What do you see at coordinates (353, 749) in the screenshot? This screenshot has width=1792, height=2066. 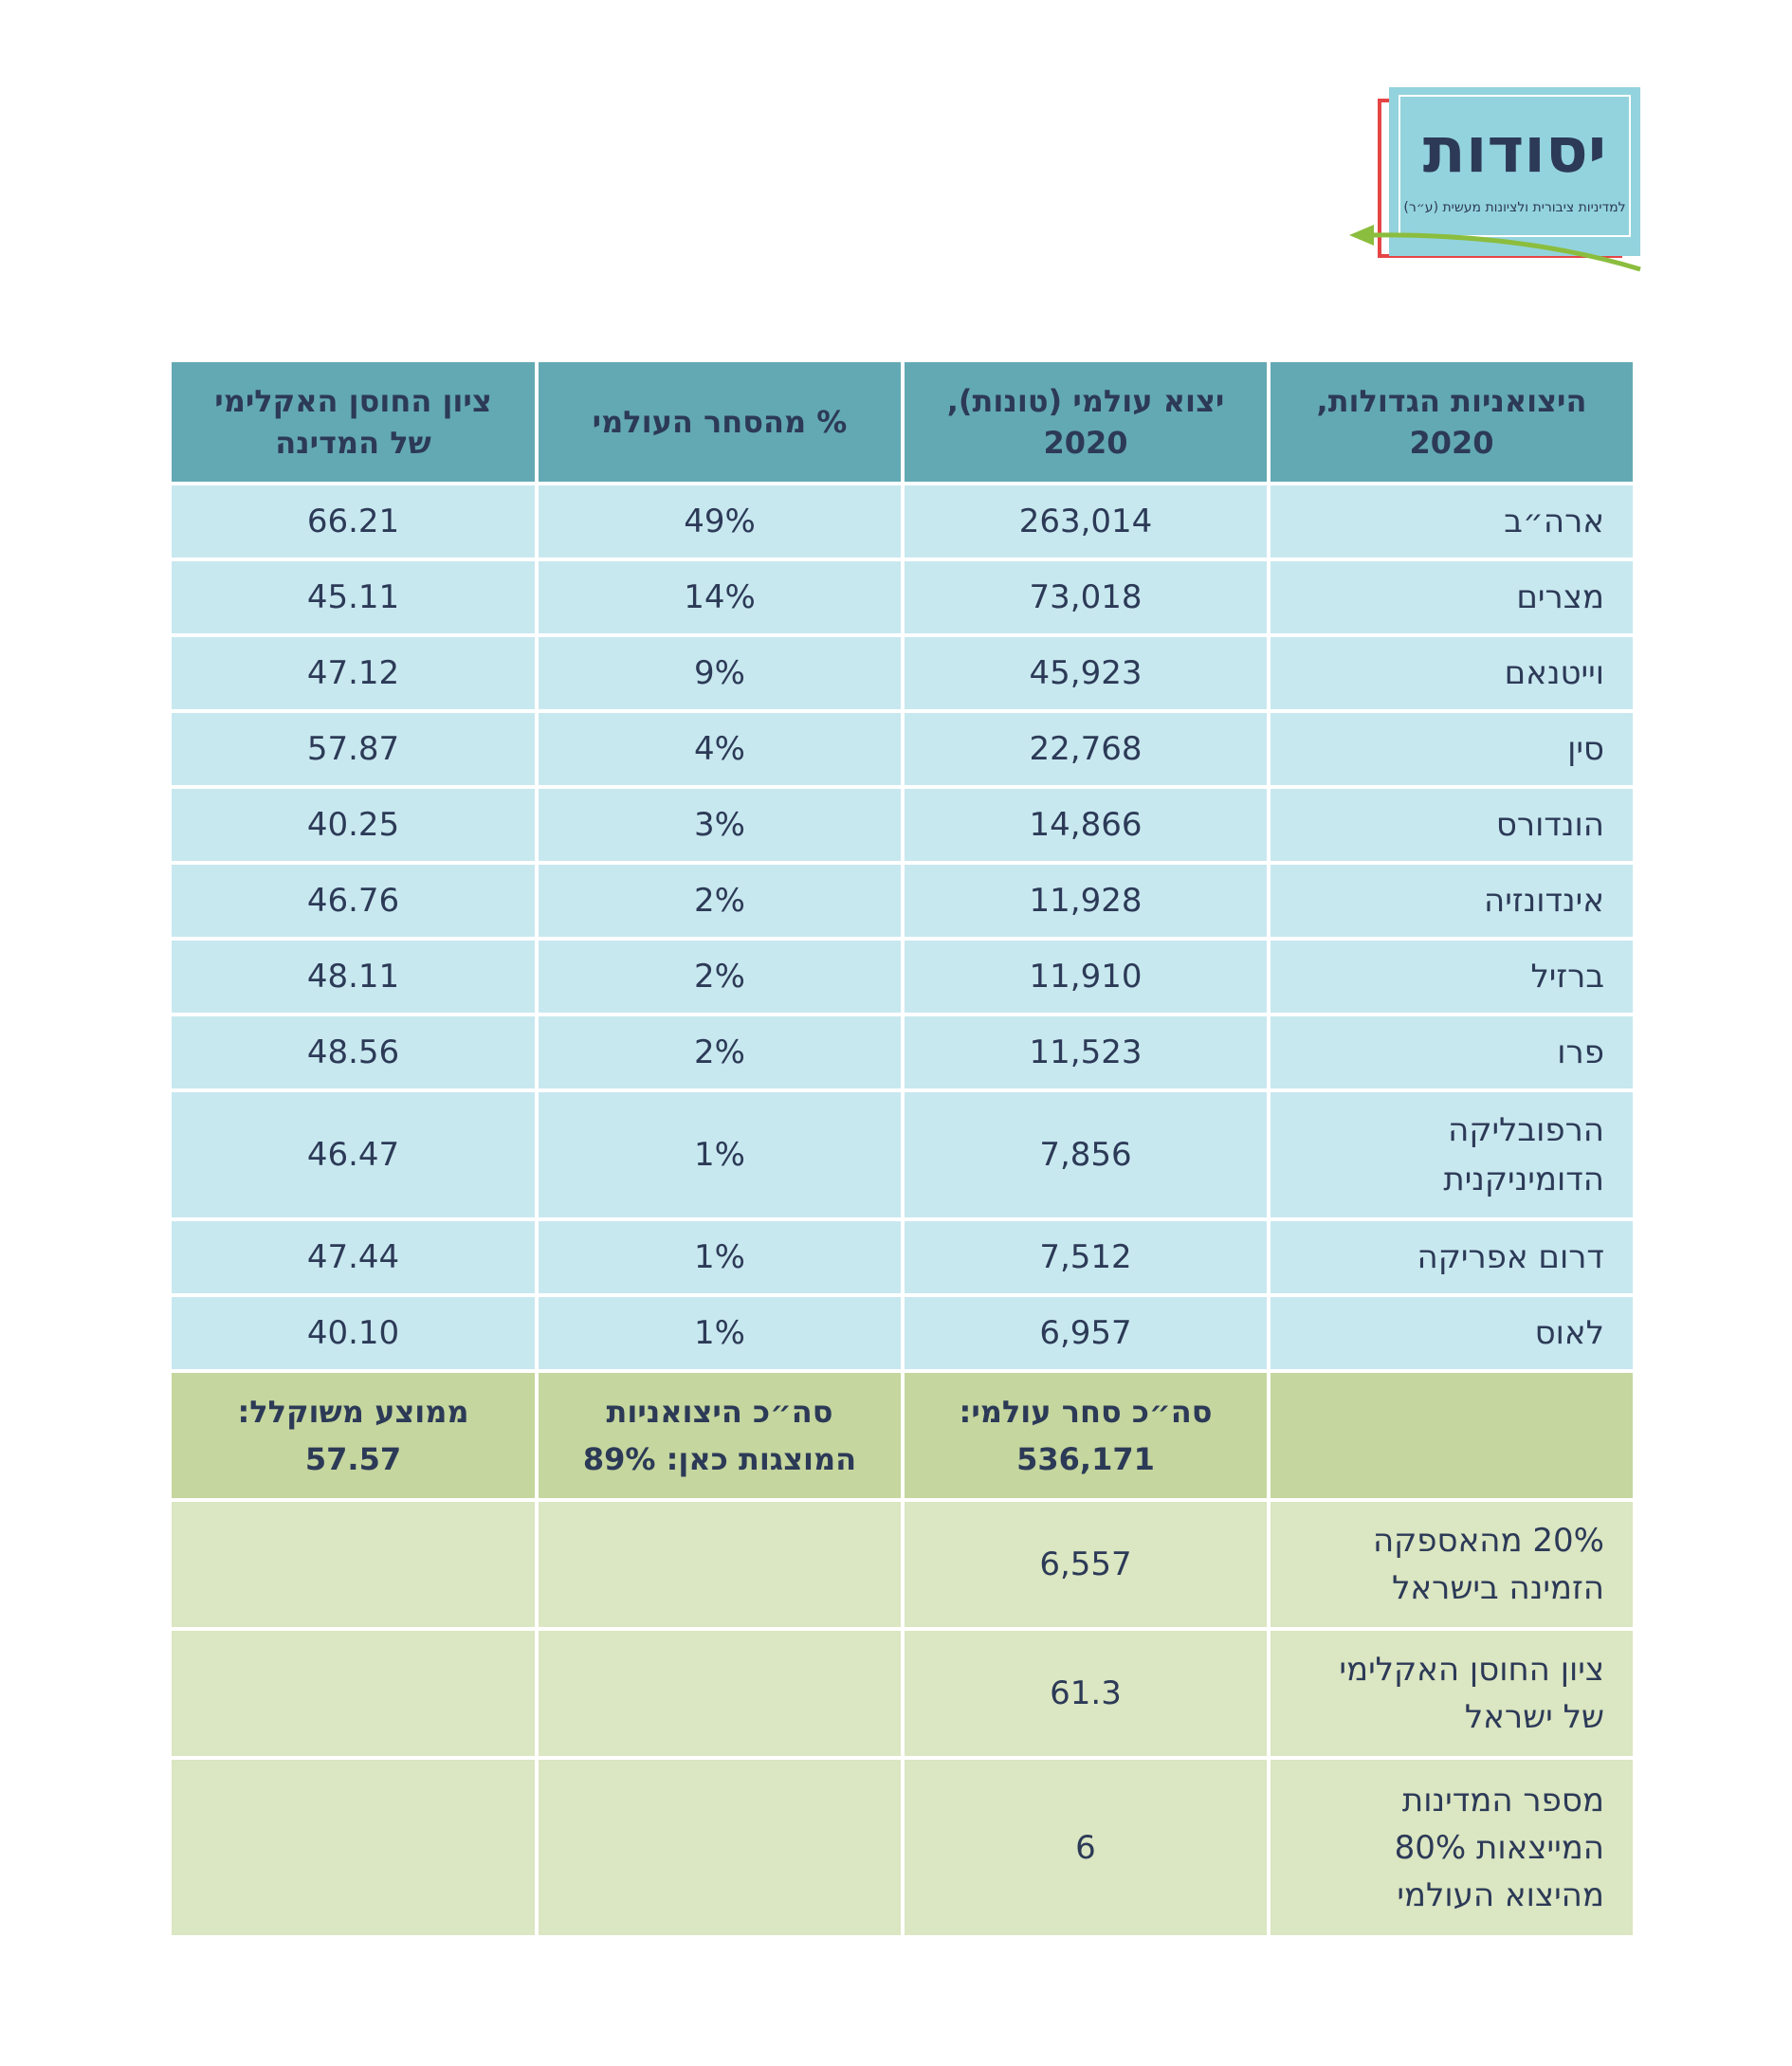 I see `score-cell: 57.87` at bounding box center [353, 749].